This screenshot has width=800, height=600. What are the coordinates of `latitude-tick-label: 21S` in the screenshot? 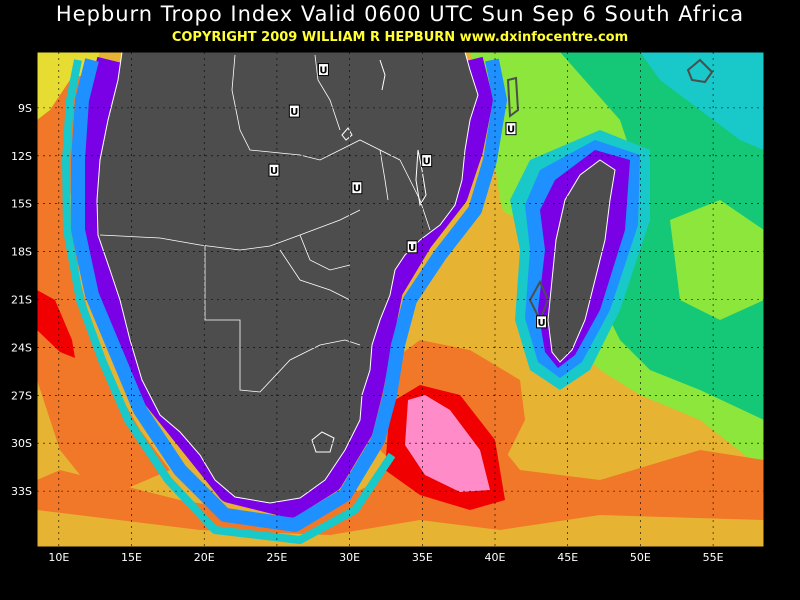 It's located at (21, 300).